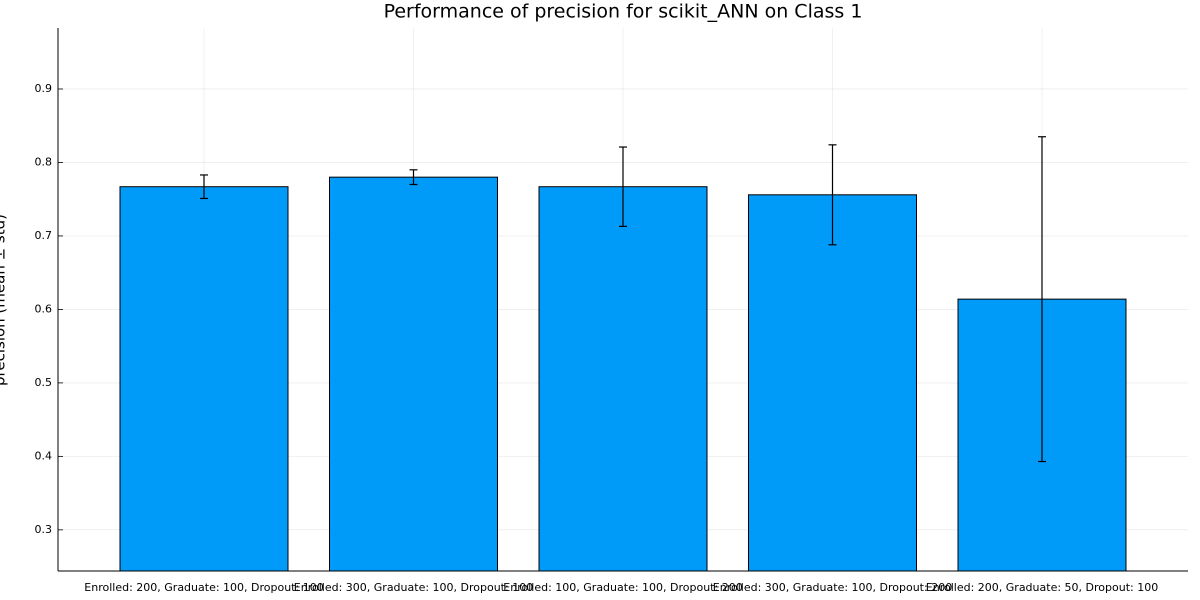  Describe the element at coordinates (44, 161) in the screenshot. I see `y-tick-label: 0.8` at that location.